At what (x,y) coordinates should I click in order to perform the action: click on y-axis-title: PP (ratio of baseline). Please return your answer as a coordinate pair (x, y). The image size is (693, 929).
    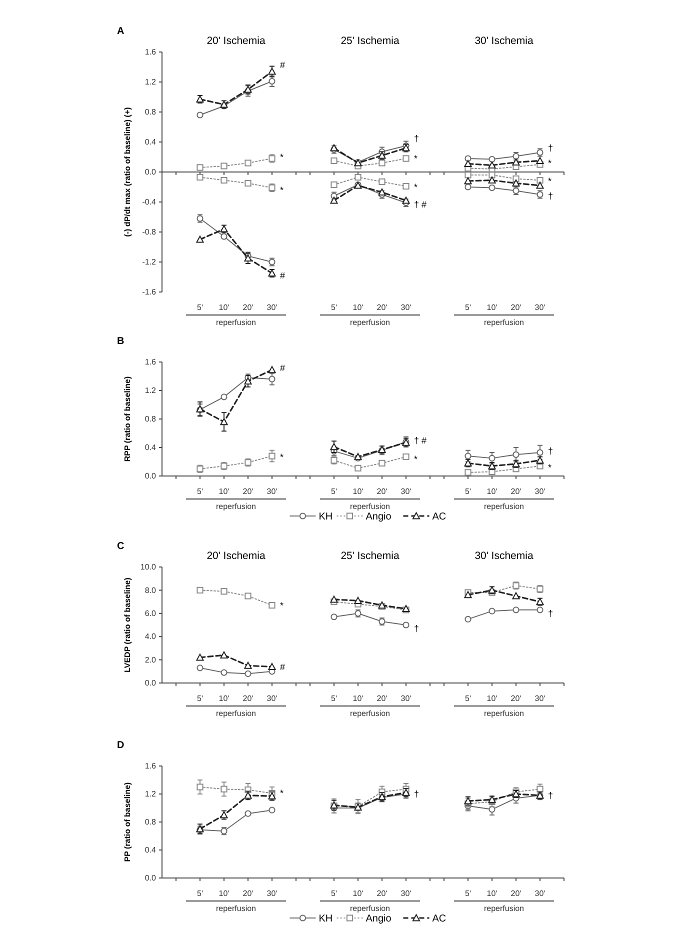
    Looking at the image, I should click on (127, 822).